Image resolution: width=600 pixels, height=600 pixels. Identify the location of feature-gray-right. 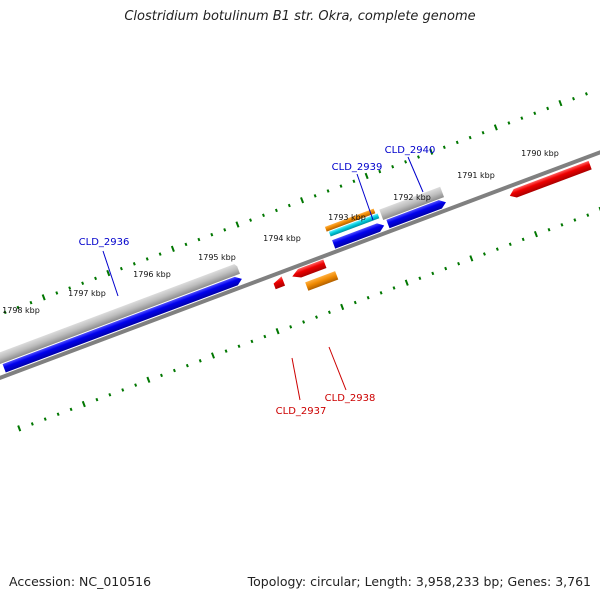
(412, 203).